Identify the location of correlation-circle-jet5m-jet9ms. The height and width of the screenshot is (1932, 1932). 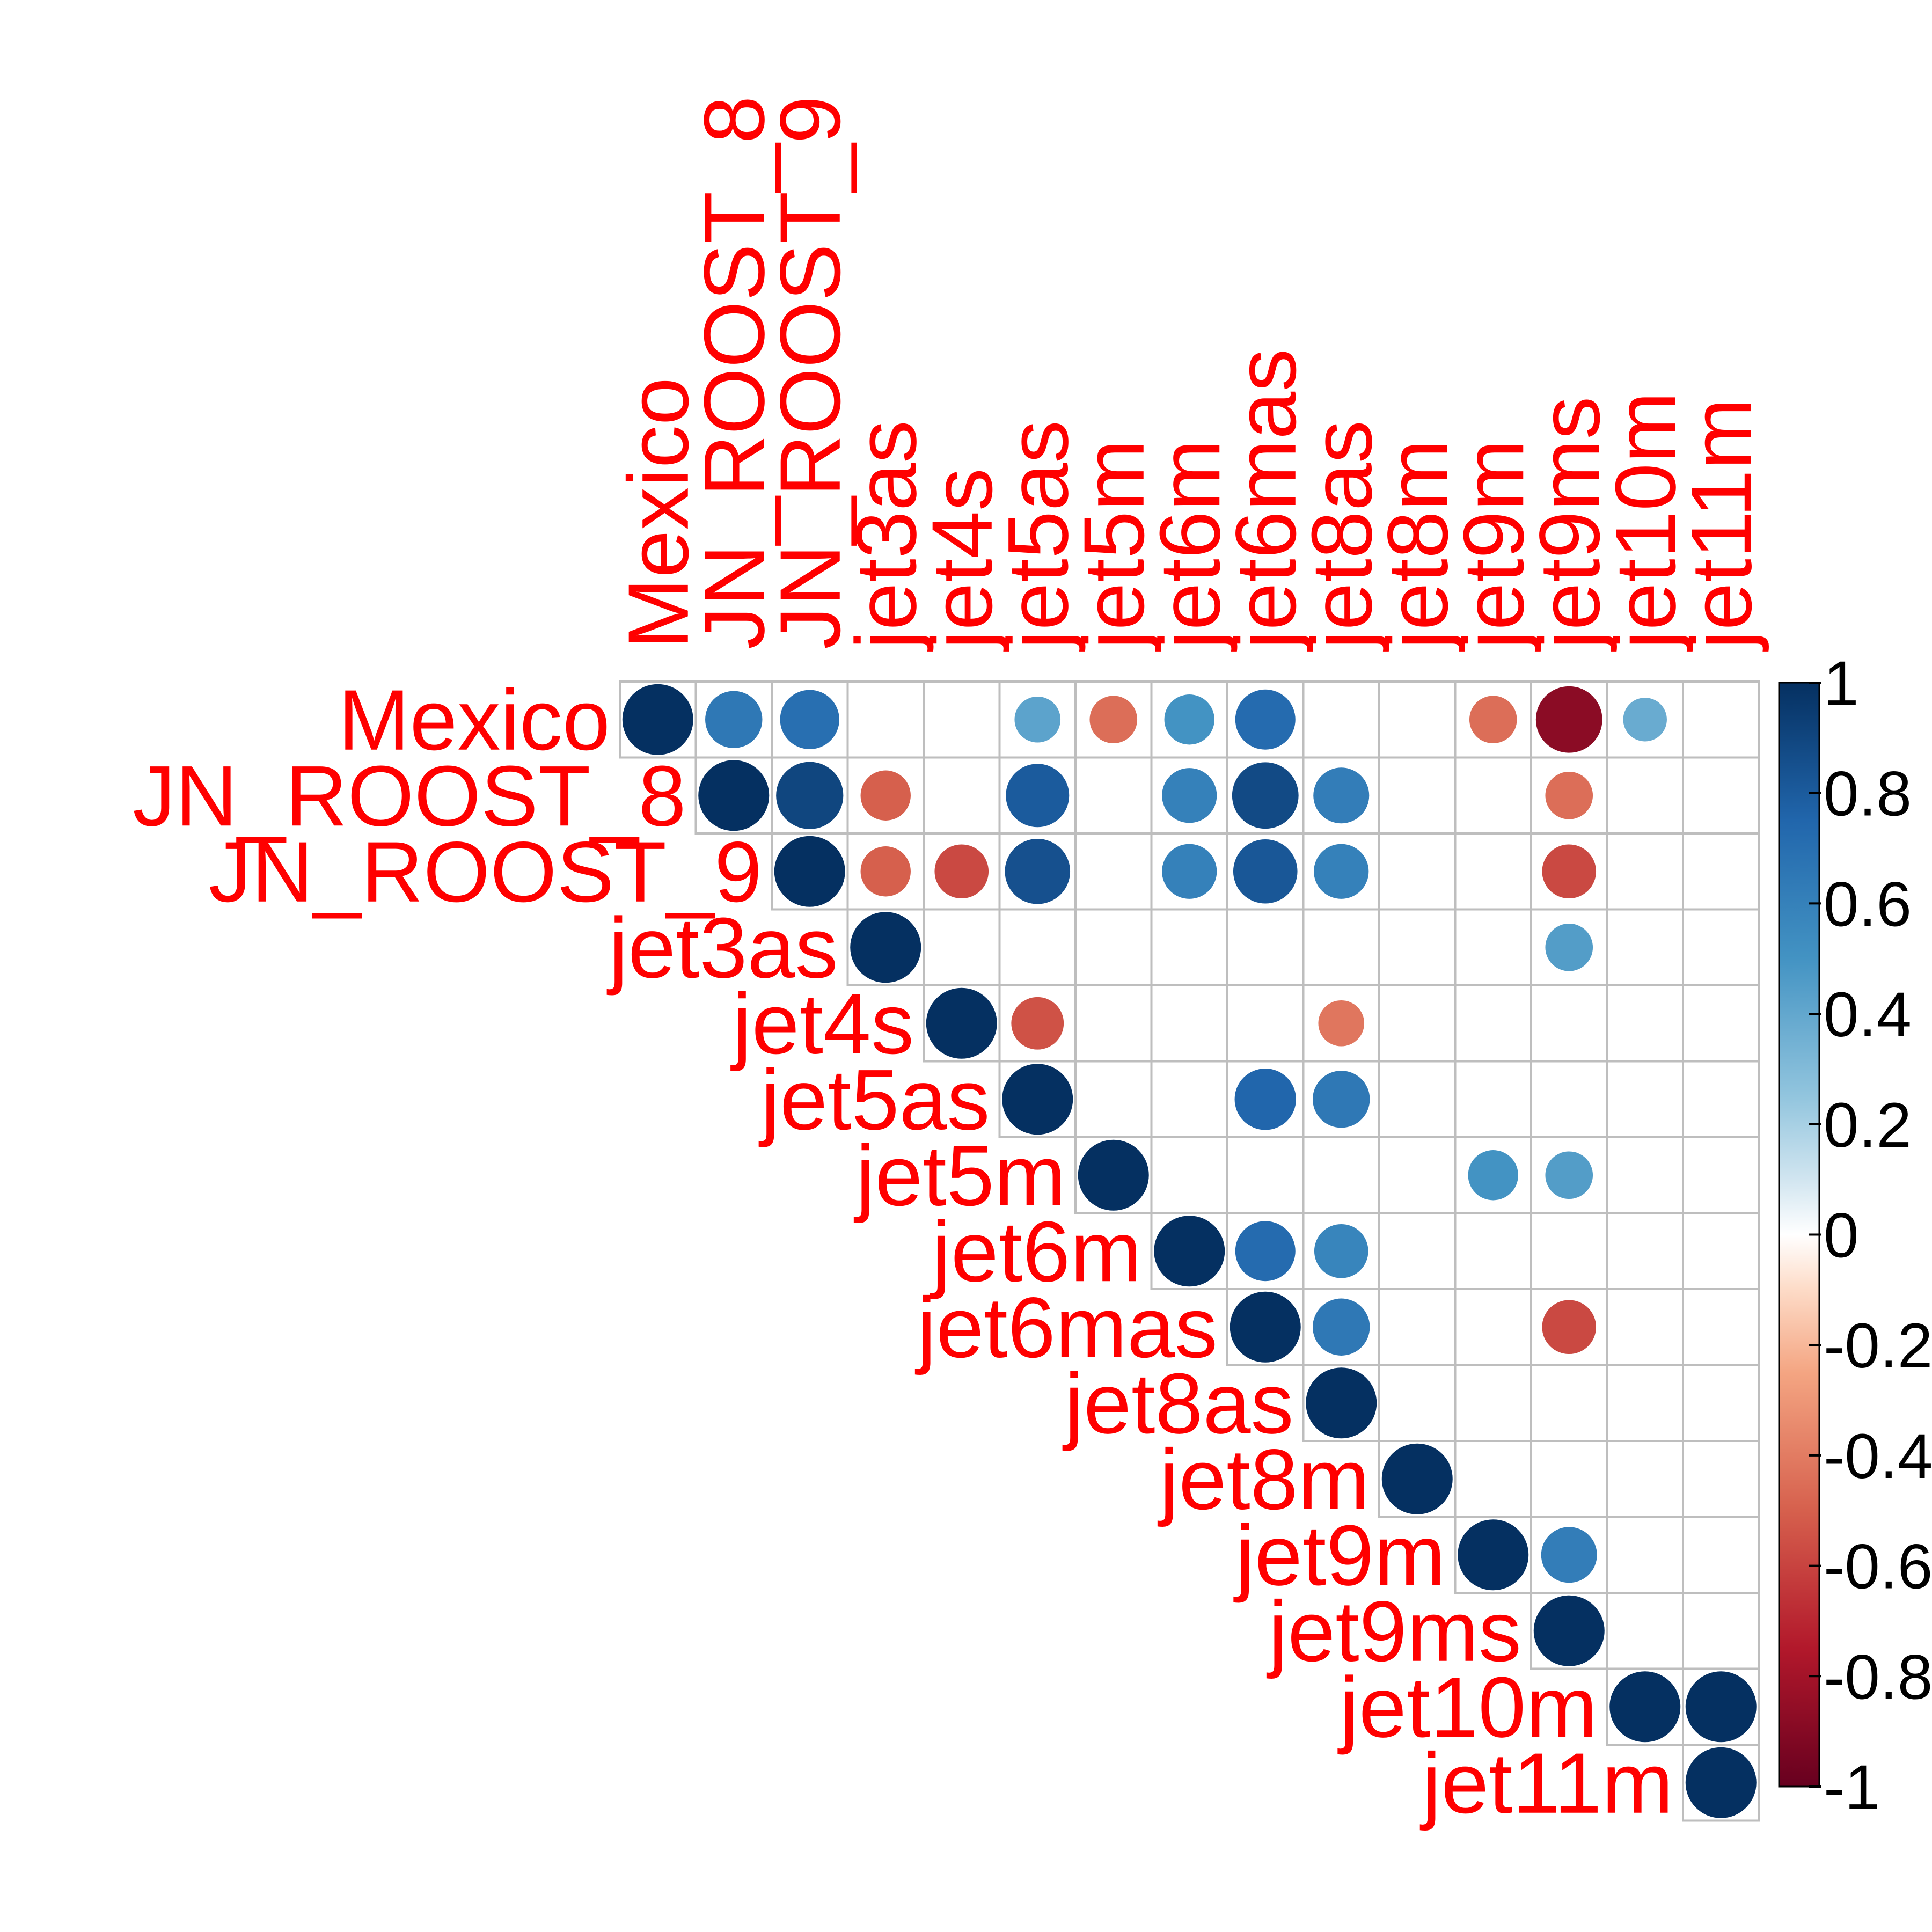
(1569, 1175).